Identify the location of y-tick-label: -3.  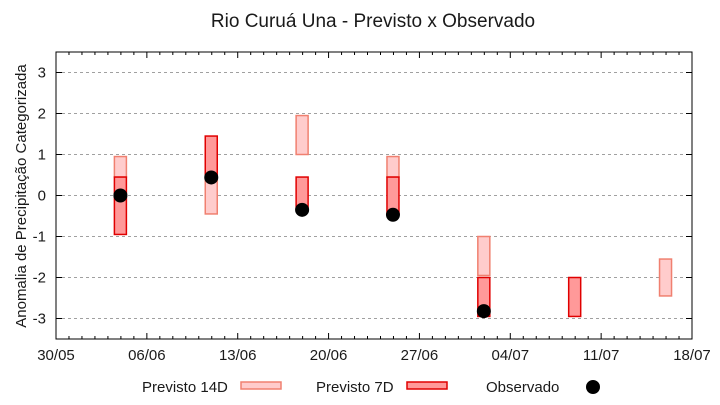
(39, 319).